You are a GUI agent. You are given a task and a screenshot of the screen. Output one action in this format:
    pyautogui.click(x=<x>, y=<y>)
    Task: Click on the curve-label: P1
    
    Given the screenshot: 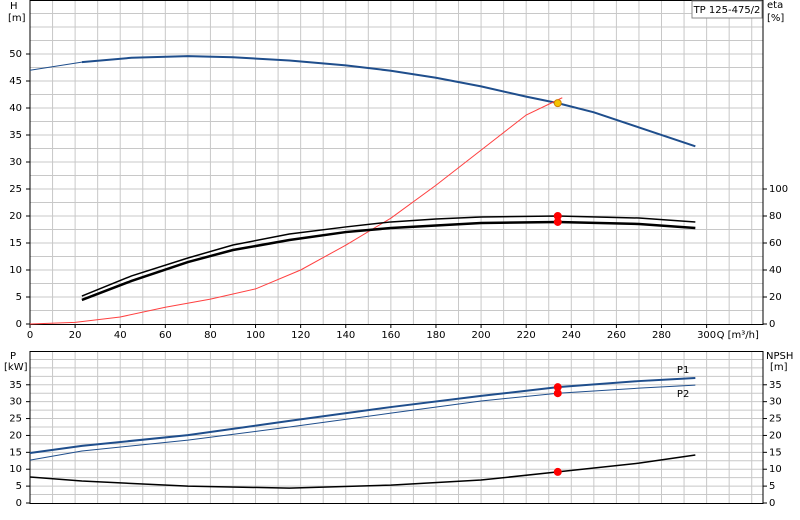 What is the action you would take?
    pyautogui.click(x=683, y=370)
    